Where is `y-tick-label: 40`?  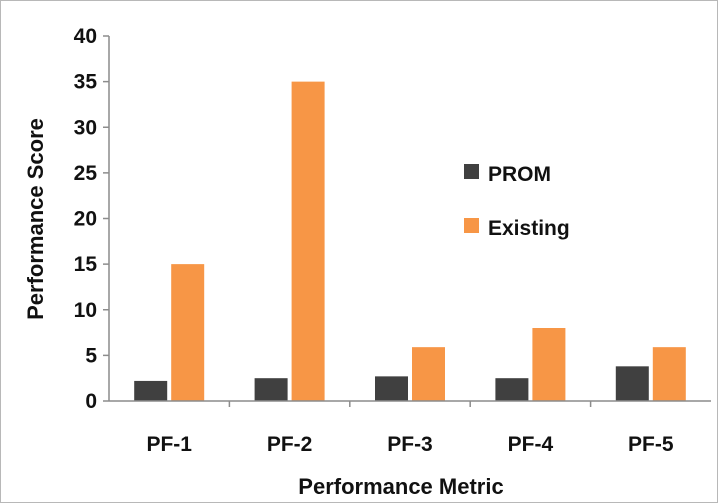 y-tick-label: 40 is located at coordinates (85, 36).